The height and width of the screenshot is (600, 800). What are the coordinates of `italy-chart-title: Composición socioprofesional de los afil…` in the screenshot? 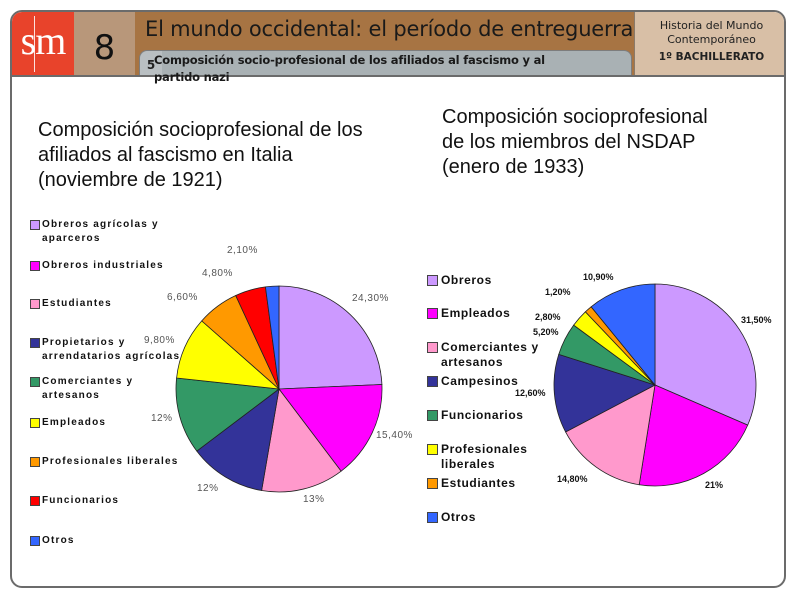 It's located at (200, 155).